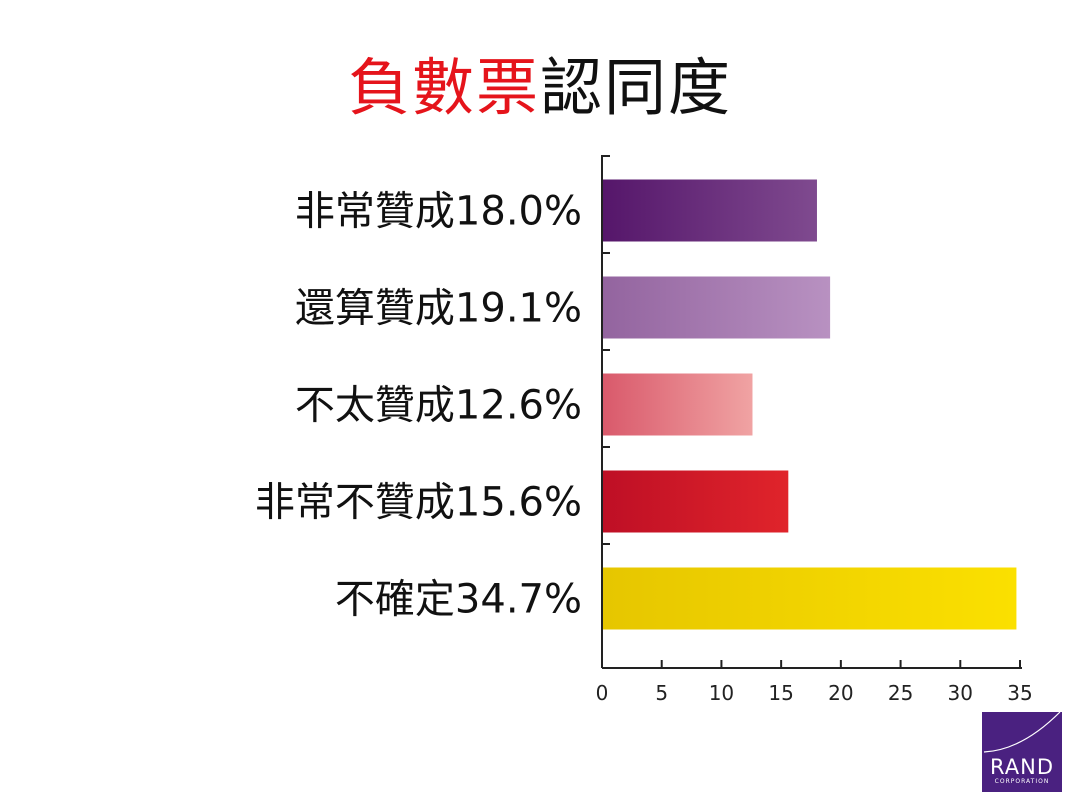  Describe the element at coordinates (721, 693) in the screenshot. I see `x-tick-label-2: 10` at that location.